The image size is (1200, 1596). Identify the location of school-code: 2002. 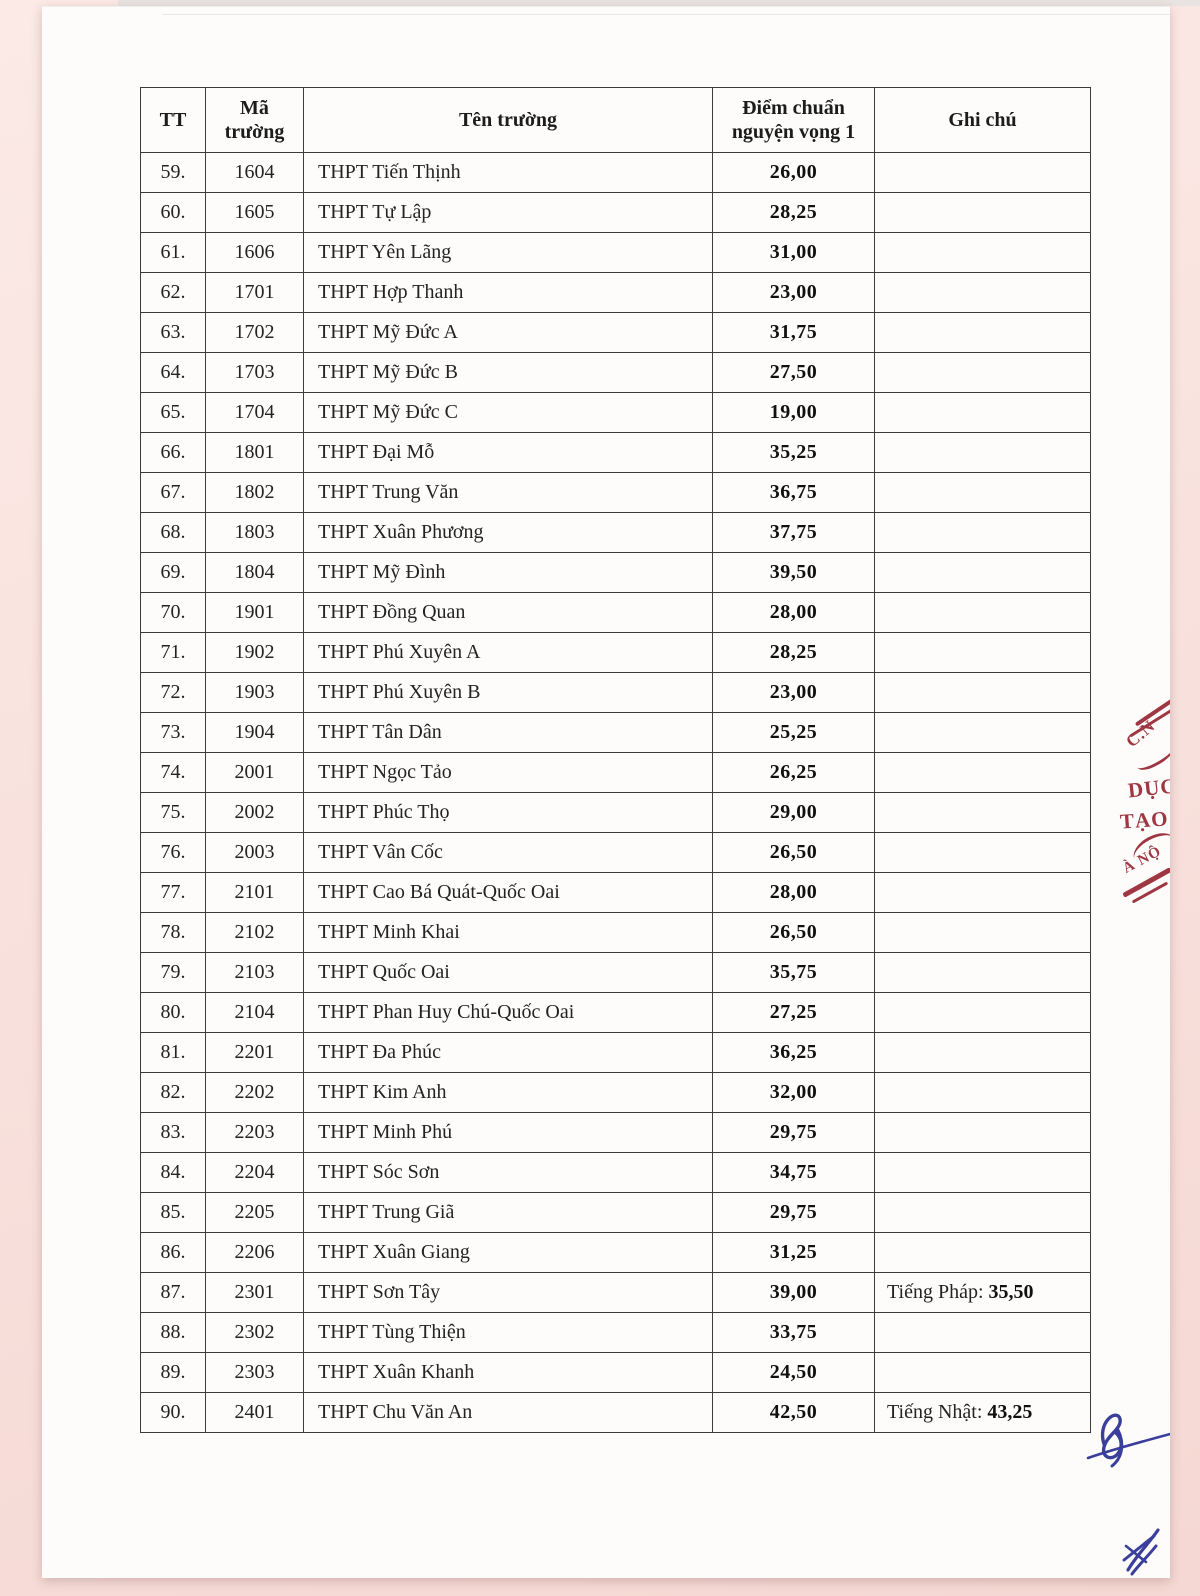
(254, 812).